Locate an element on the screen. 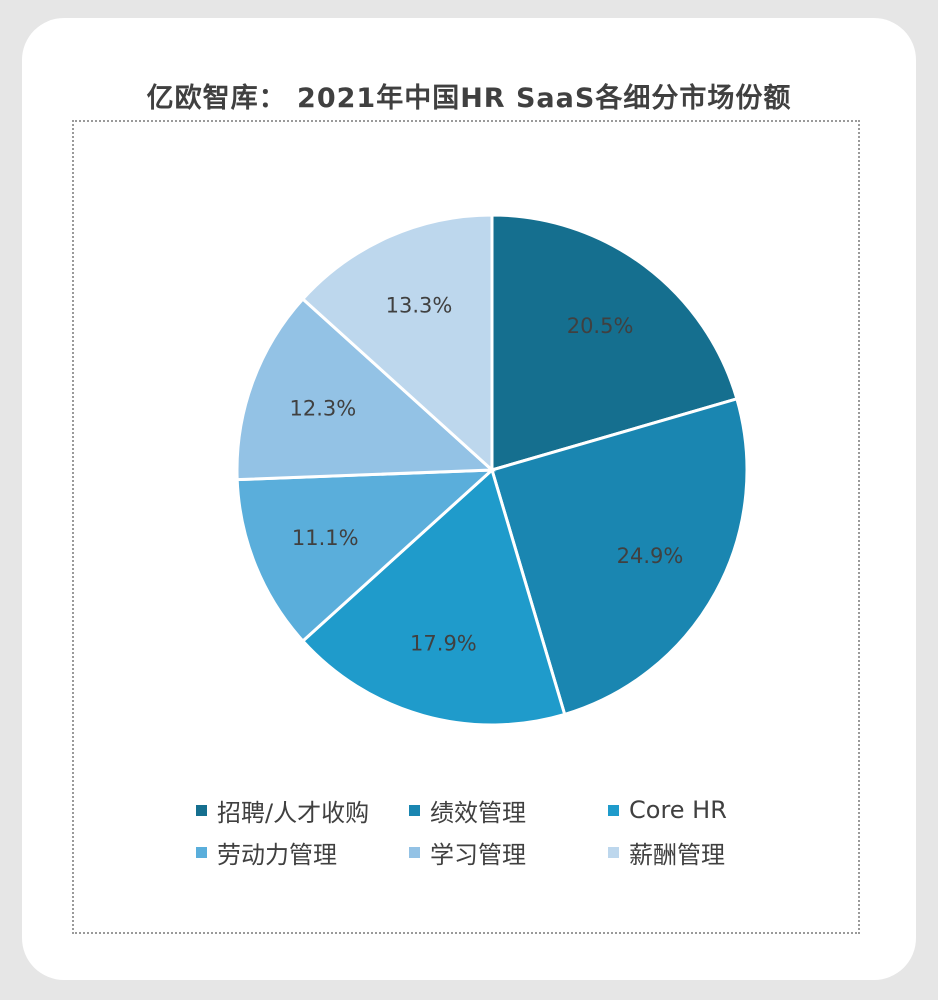 The width and height of the screenshot is (938, 1000). legend-label-0: 招聘/人才收购 is located at coordinates (293, 812).